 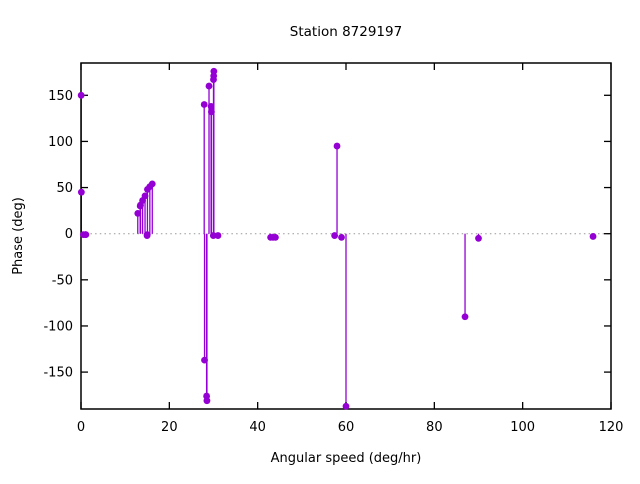 I want to click on x-tick-label: 20, so click(x=169, y=427).